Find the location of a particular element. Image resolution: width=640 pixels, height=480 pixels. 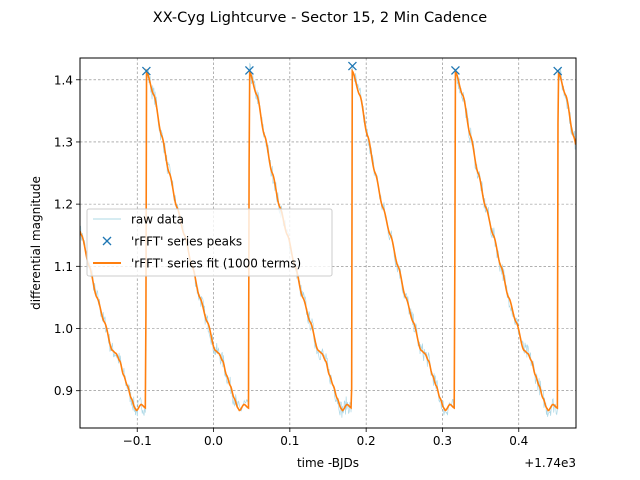

x-tick-label: 0.0 is located at coordinates (213, 441).